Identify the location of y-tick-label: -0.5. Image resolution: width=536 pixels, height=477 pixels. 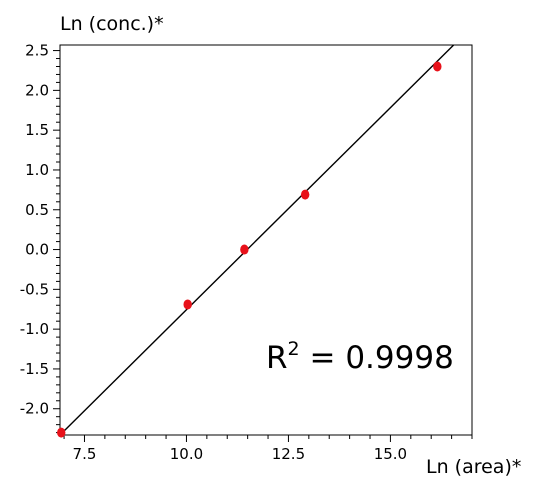
(34, 289).